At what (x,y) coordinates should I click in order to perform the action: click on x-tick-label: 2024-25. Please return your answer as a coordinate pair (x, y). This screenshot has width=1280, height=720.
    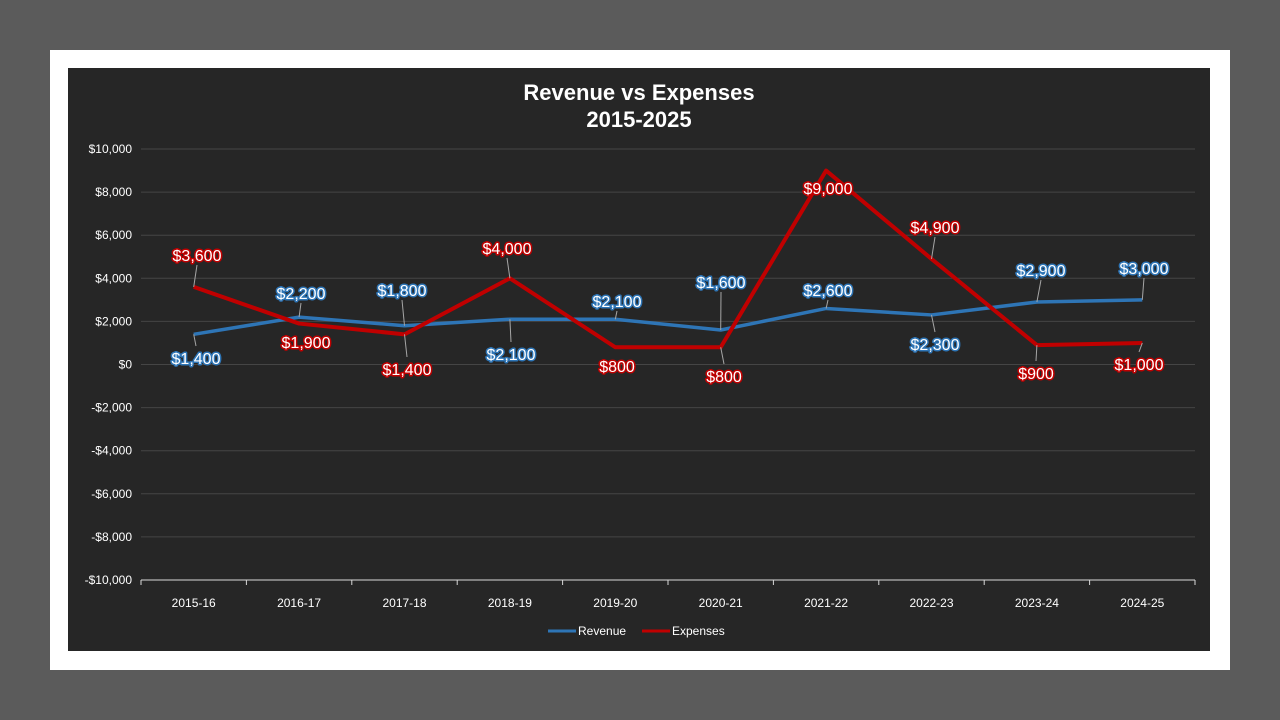
    Looking at the image, I should click on (1142, 603).